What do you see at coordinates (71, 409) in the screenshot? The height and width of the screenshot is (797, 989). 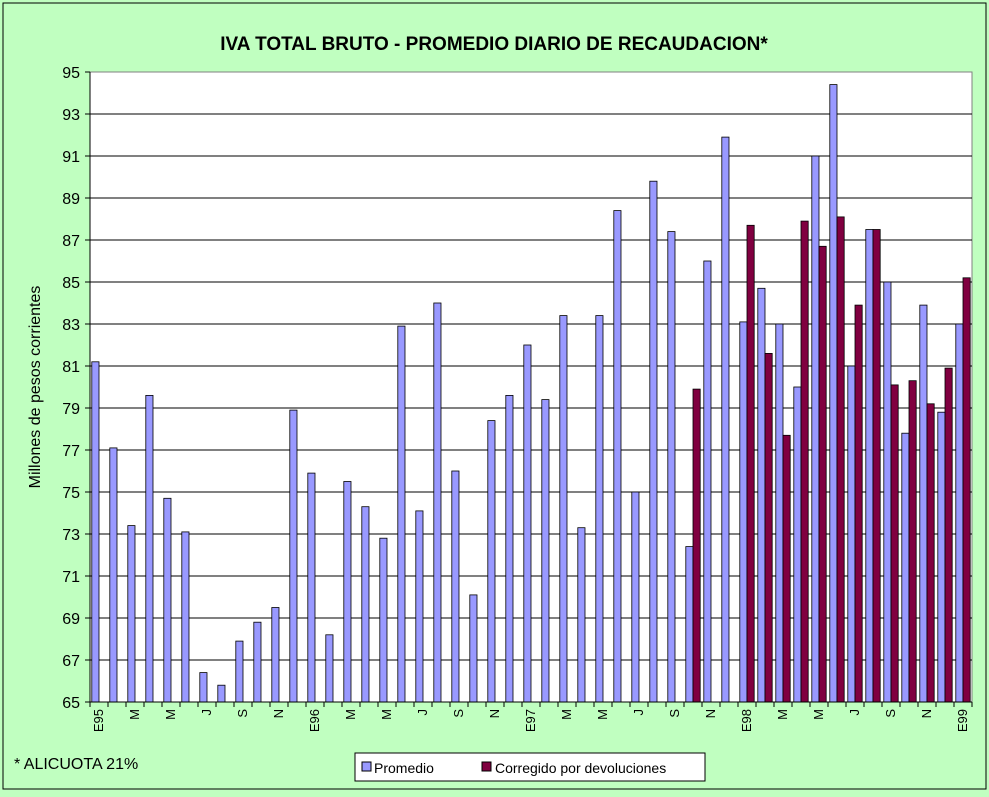 I see `y-tick-label: 79` at bounding box center [71, 409].